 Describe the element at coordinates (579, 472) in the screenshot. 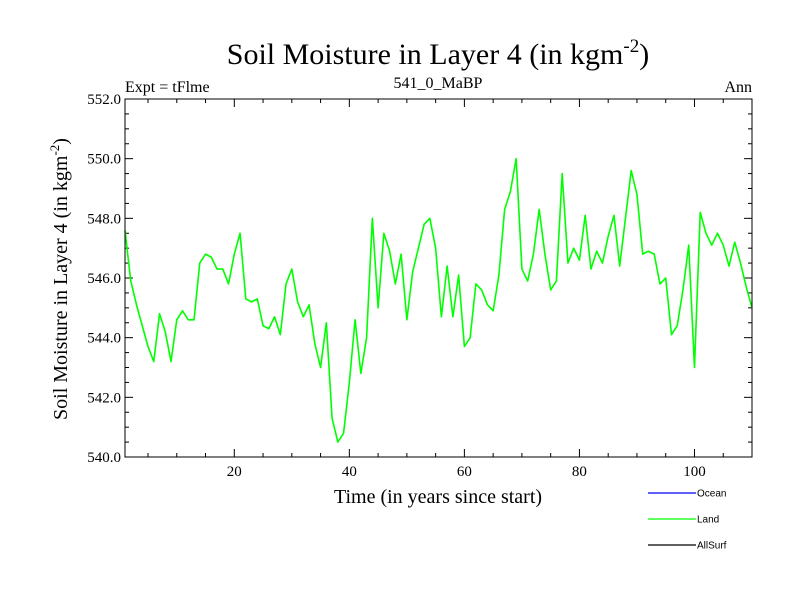

I see `x-tick-label: 80` at that location.